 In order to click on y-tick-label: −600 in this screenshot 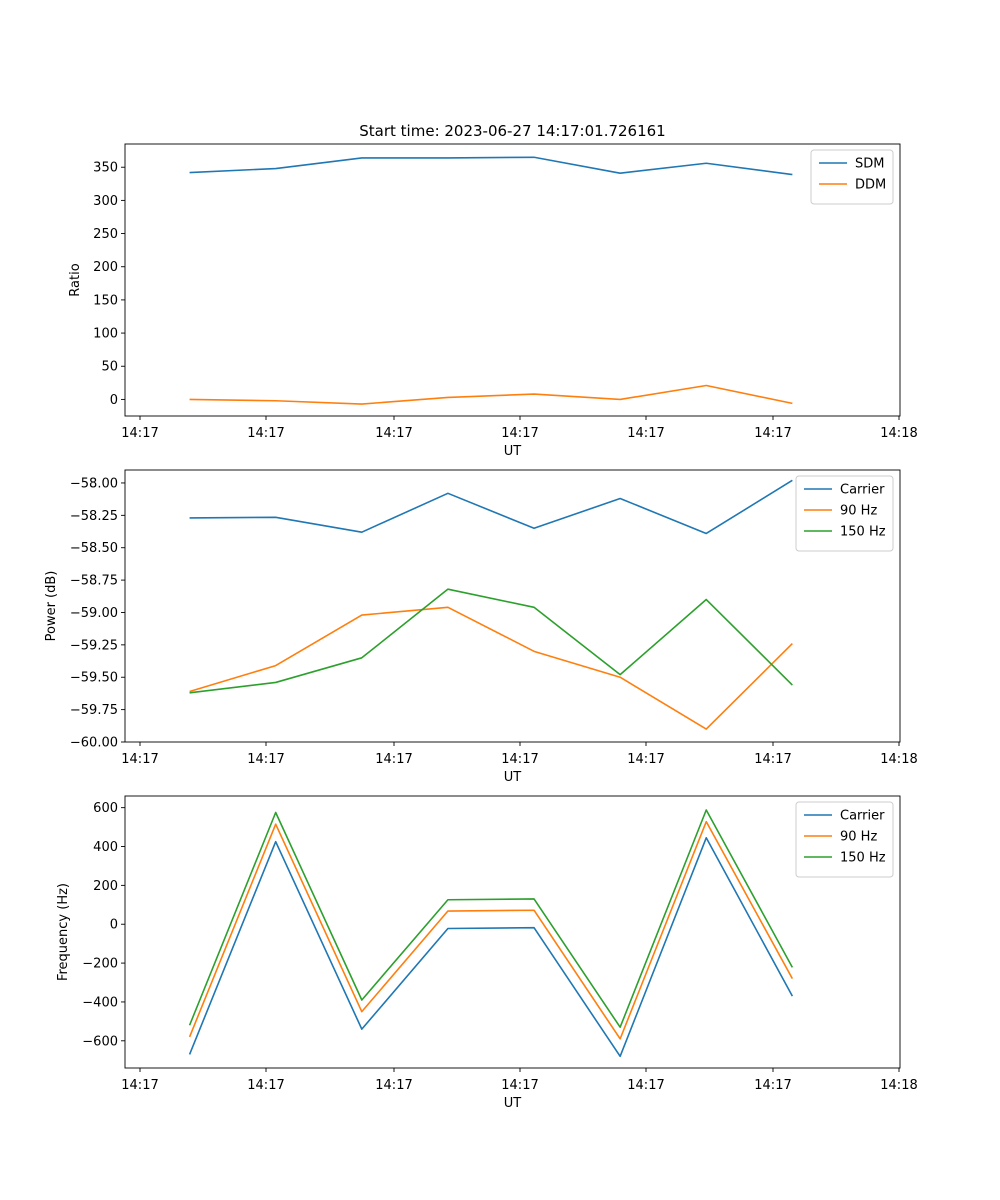, I will do `click(100, 1041)`.